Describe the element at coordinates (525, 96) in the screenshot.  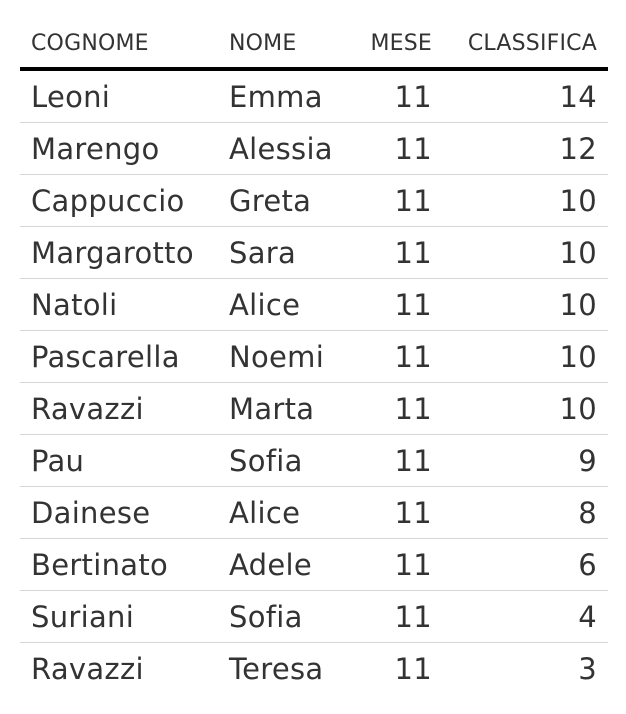
I see `cell-classifica: 14` at that location.